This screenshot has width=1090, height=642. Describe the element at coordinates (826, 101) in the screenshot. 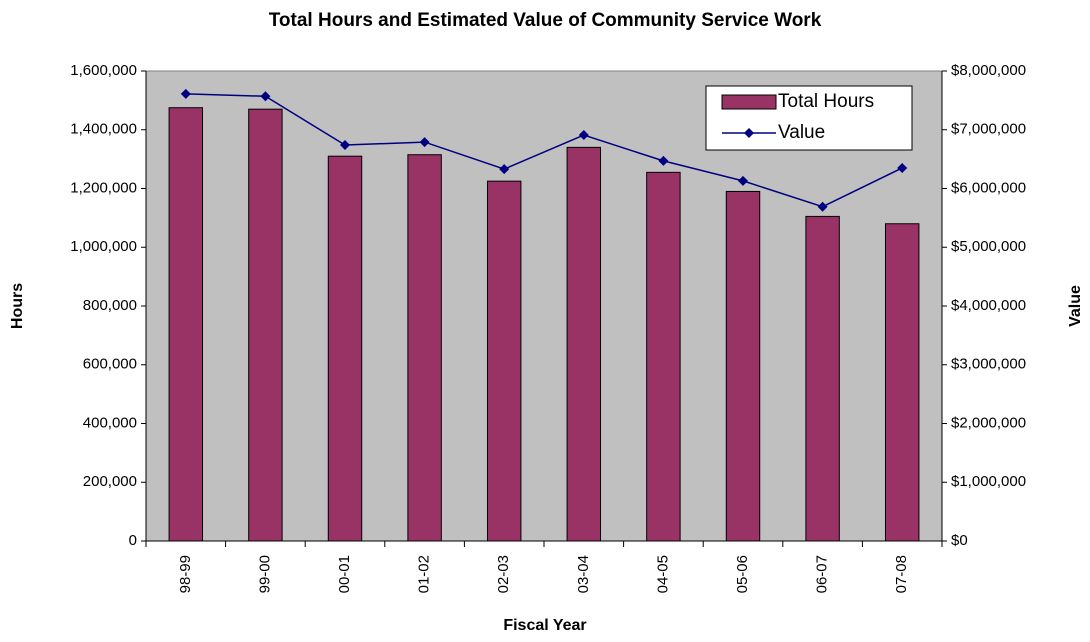

I see `legend-label: Total Hours` at that location.